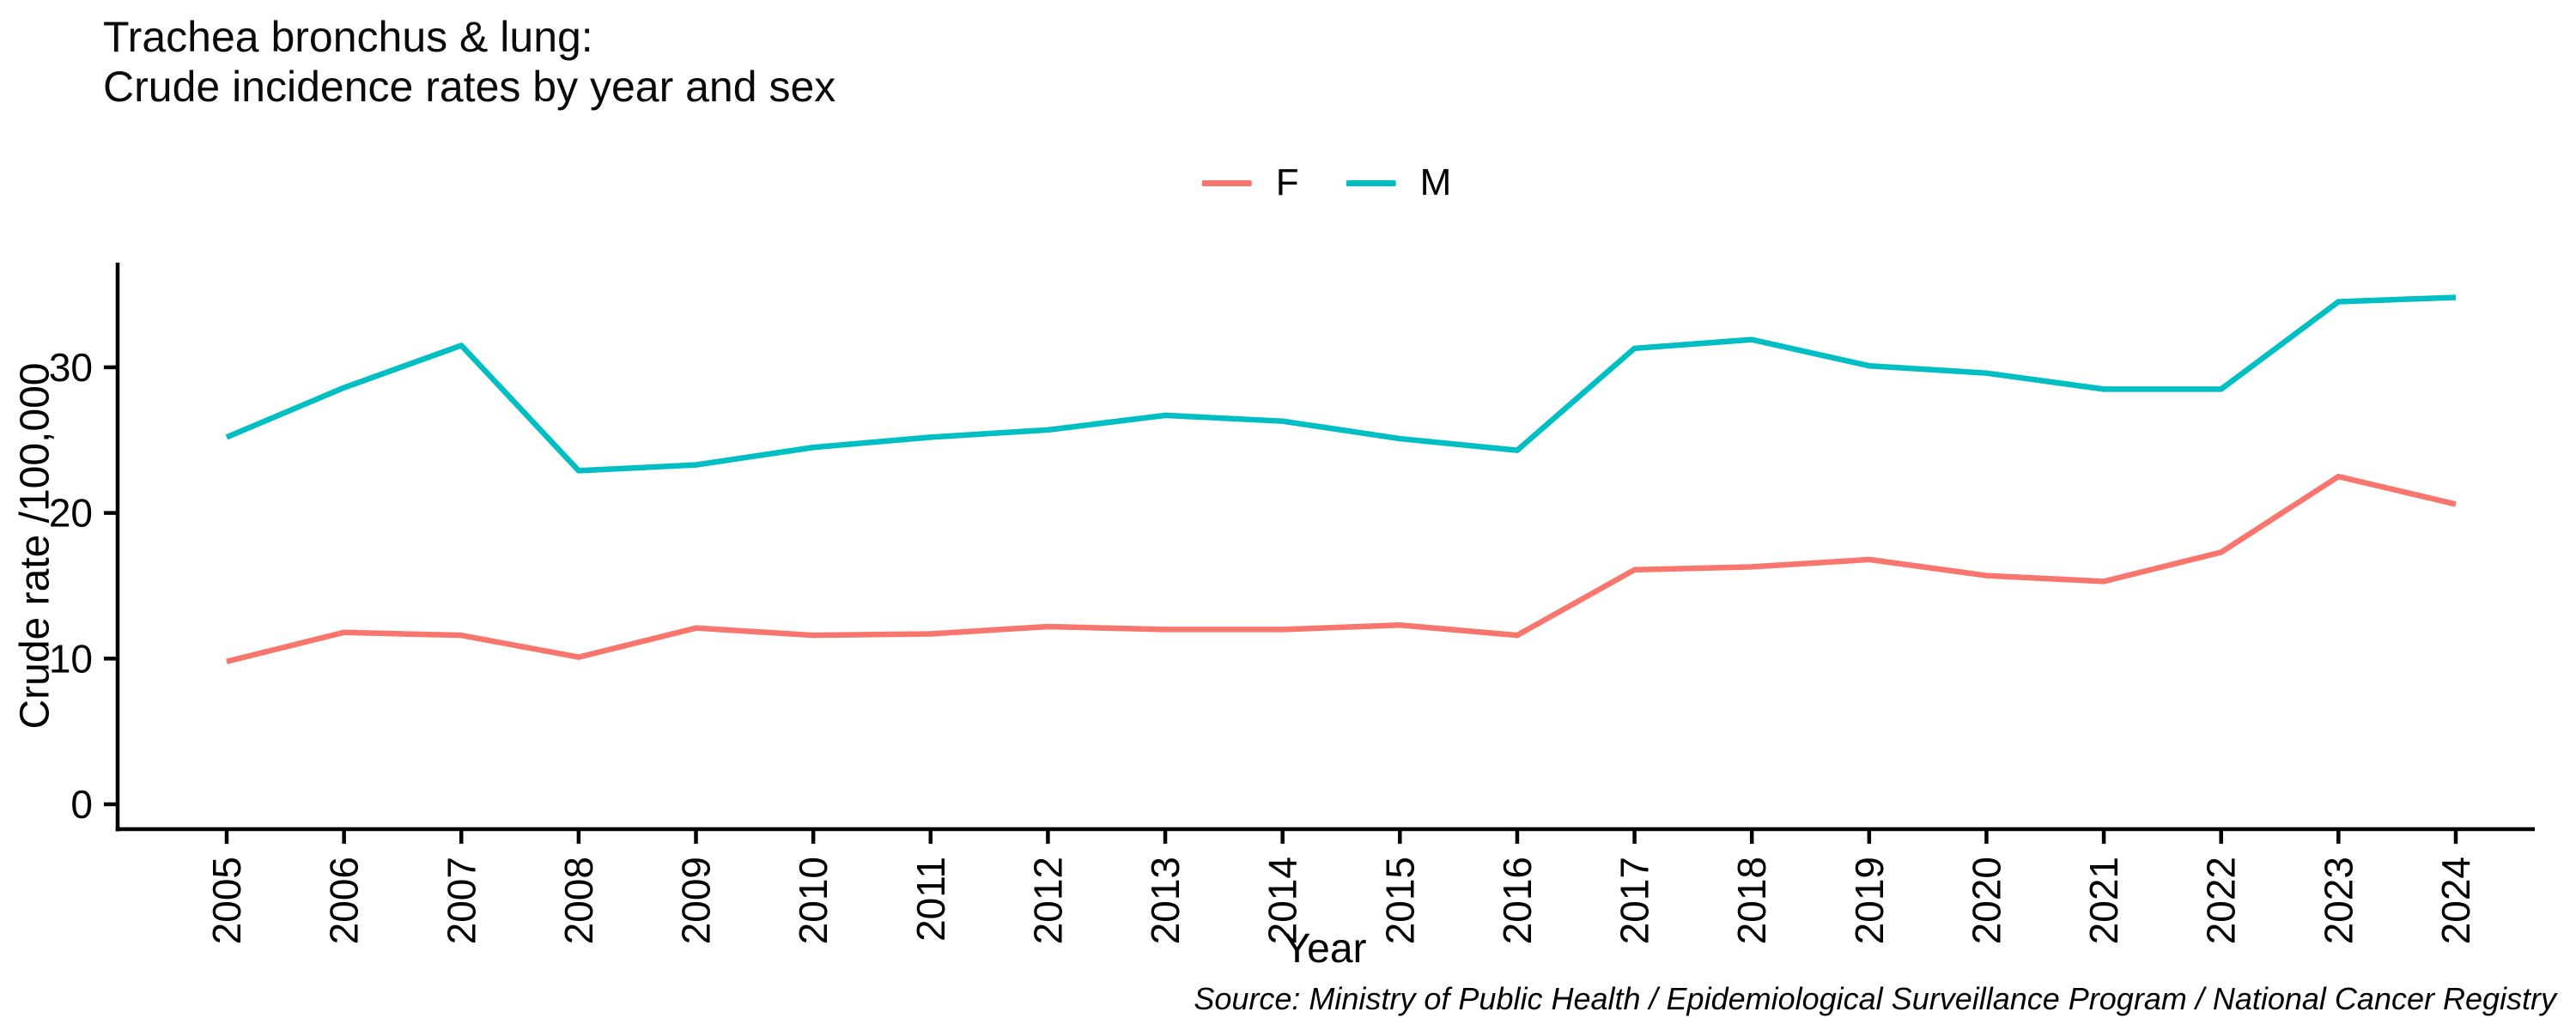 The height and width of the screenshot is (1030, 2576). I want to click on y-tick-label: 20, so click(71, 513).